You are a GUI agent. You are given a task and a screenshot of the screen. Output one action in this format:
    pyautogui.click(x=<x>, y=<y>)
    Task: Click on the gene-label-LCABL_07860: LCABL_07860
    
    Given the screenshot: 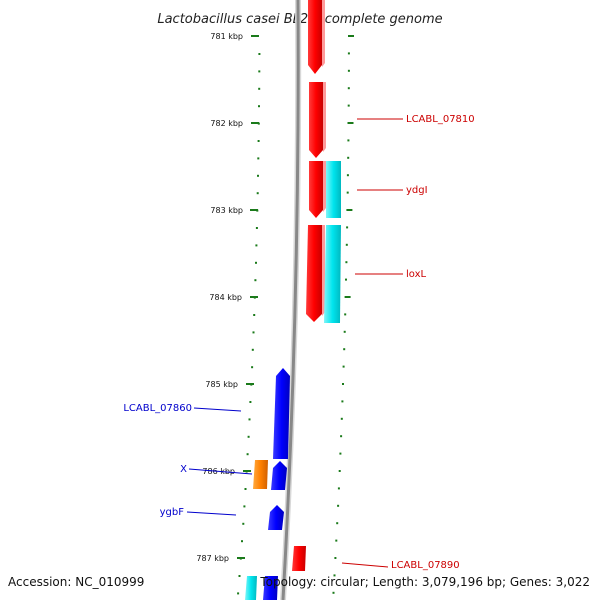 What is the action you would take?
    pyautogui.click(x=182, y=408)
    